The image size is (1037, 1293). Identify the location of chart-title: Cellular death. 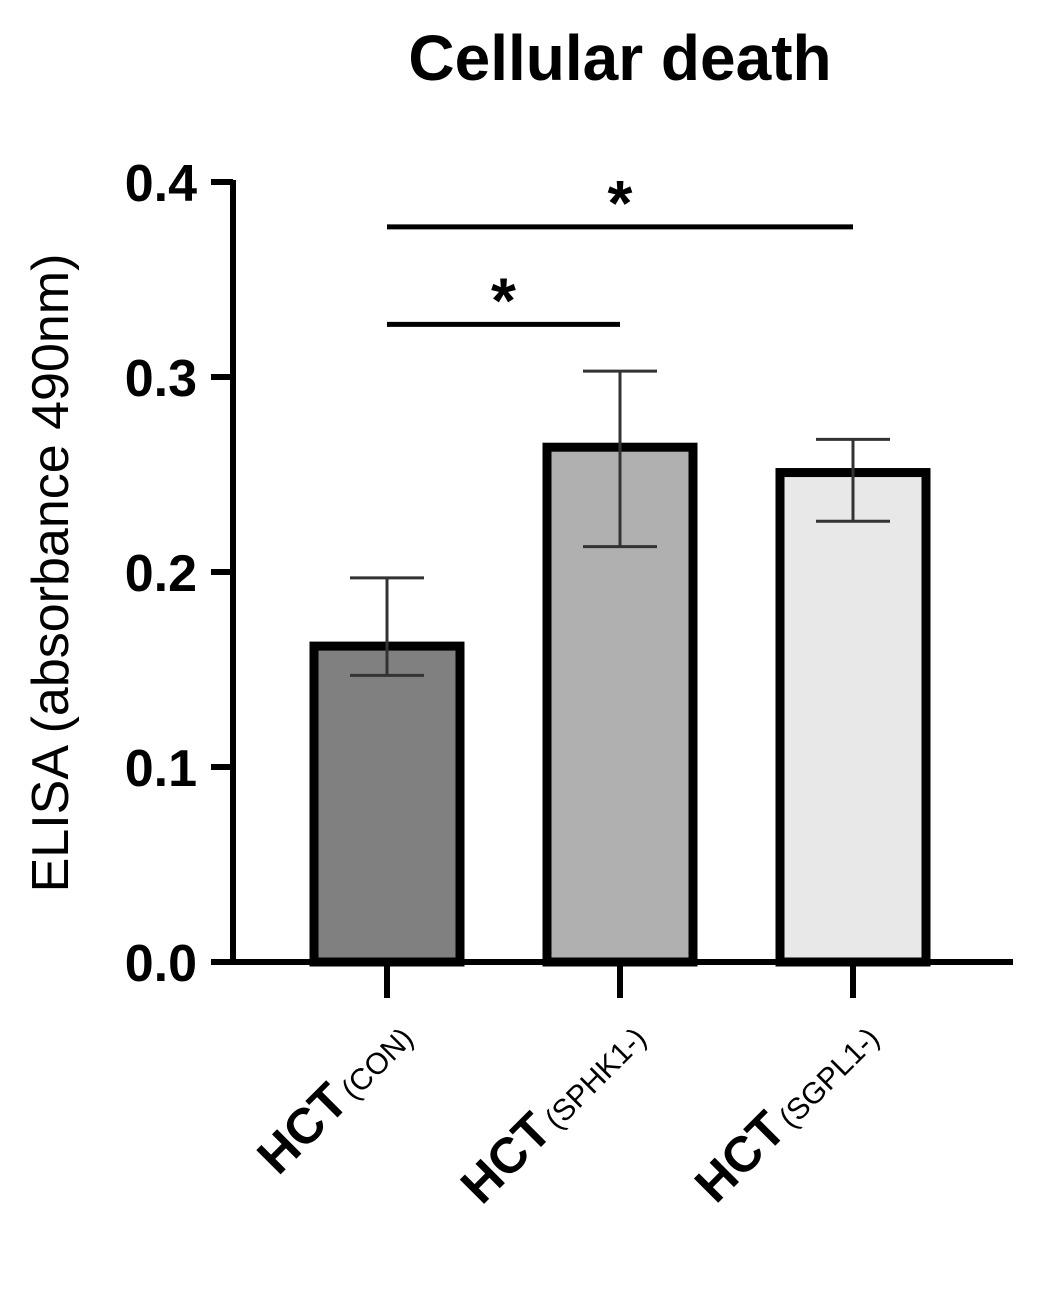
(619, 58).